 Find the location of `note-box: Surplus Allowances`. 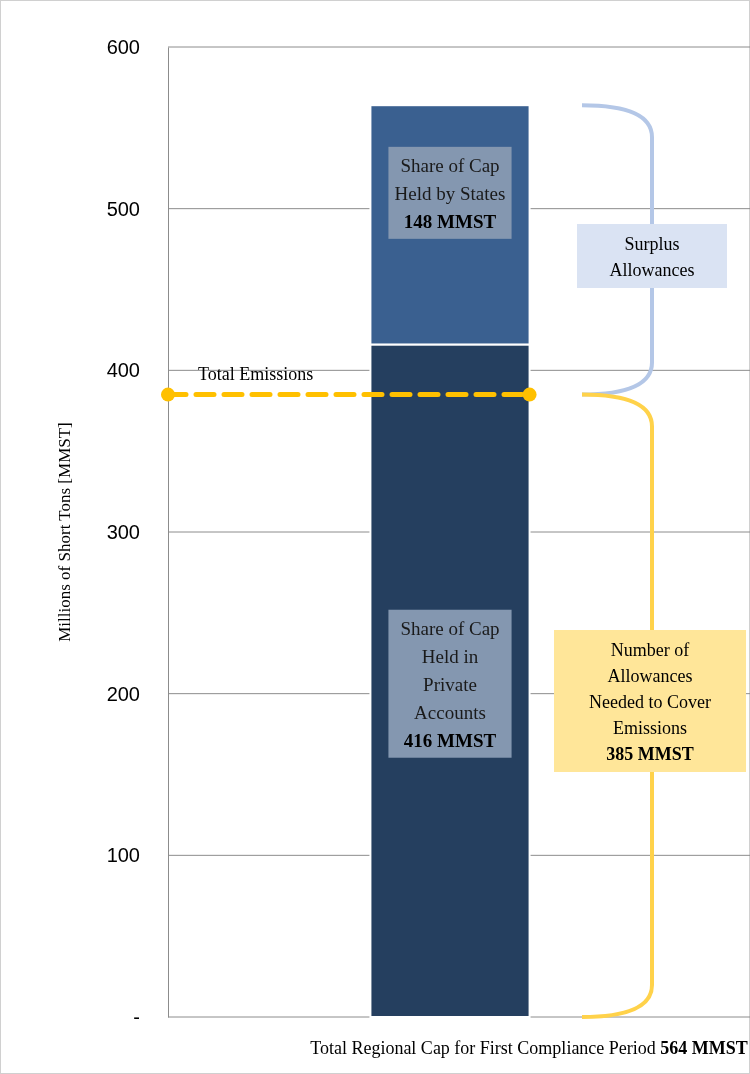

note-box: Surplus Allowances is located at coordinates (652, 256).